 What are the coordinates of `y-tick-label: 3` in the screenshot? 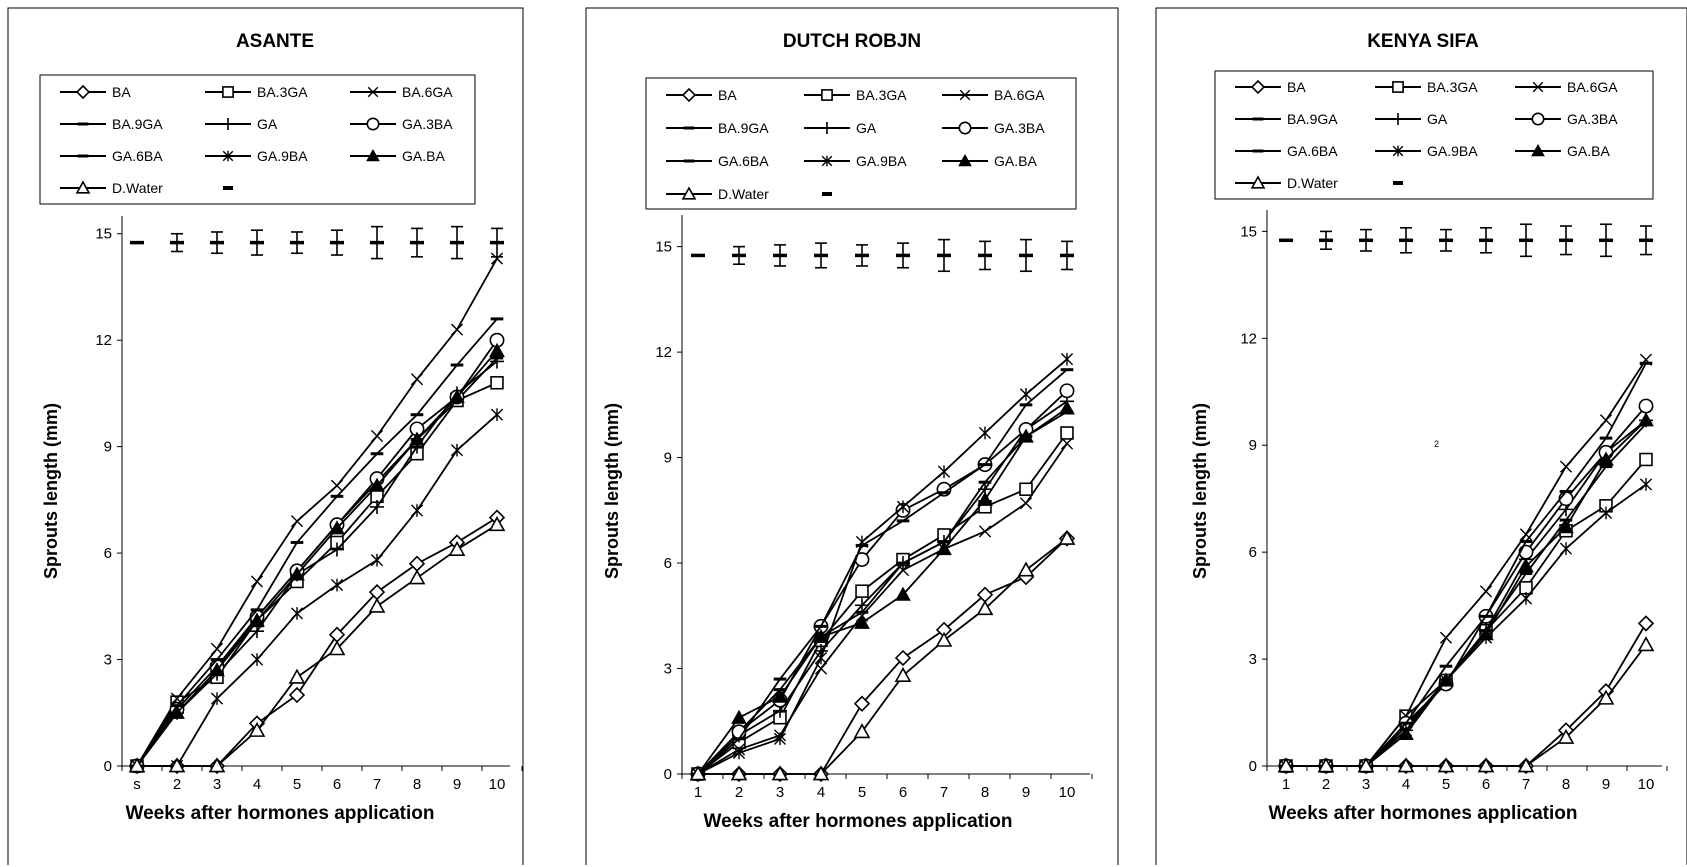 It's located at (668, 669).